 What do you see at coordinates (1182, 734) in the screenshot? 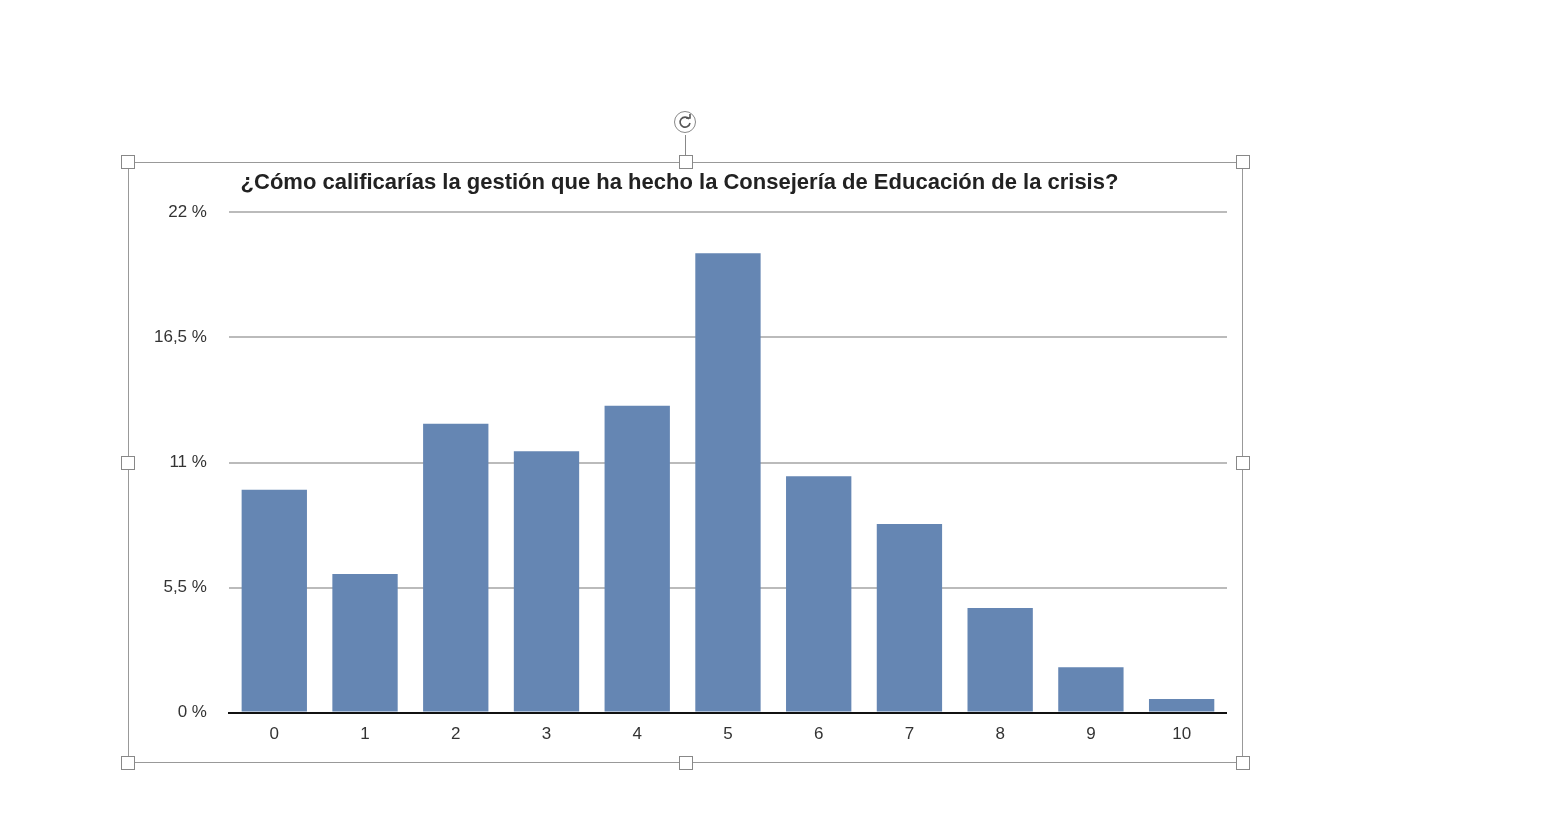
I see `x-tick-label: 10` at bounding box center [1182, 734].